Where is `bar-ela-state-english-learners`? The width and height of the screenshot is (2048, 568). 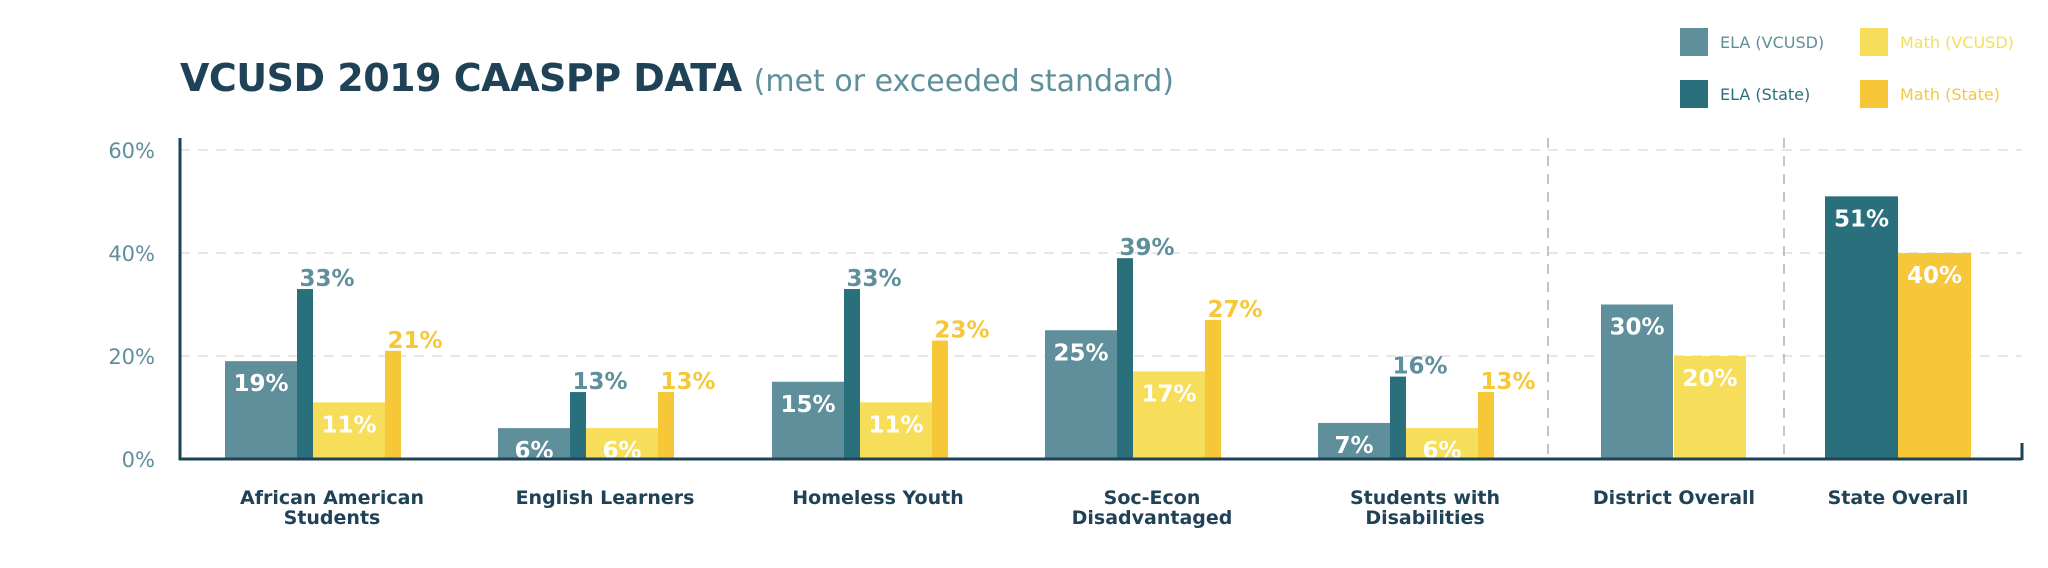
bar-ela-state-english-learners is located at coordinates (578, 425).